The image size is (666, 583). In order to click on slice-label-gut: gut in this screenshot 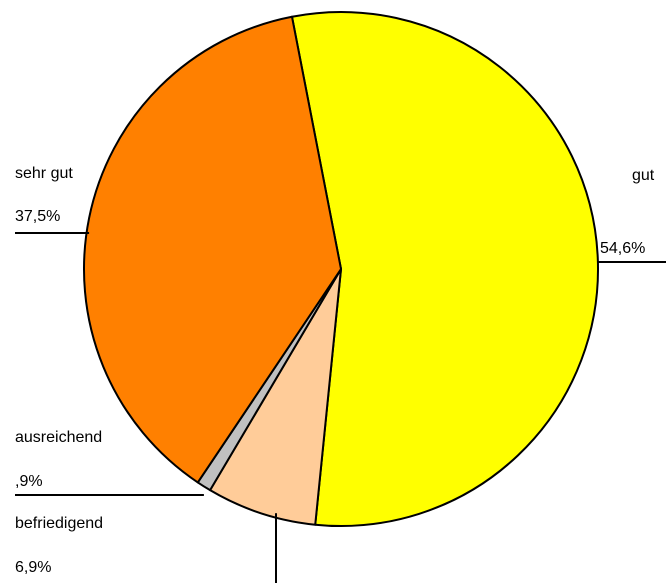, I will do `click(643, 175)`.